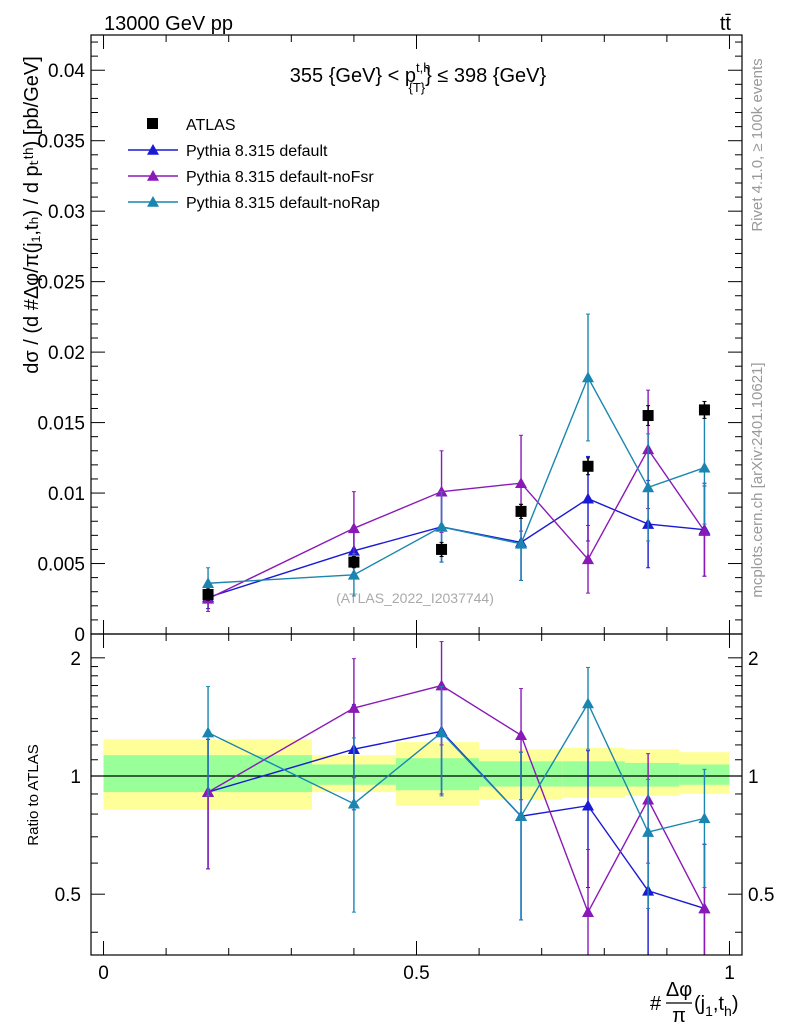  What do you see at coordinates (61, 565) in the screenshot?
I see `main-ytick-label: 0.005` at bounding box center [61, 565].